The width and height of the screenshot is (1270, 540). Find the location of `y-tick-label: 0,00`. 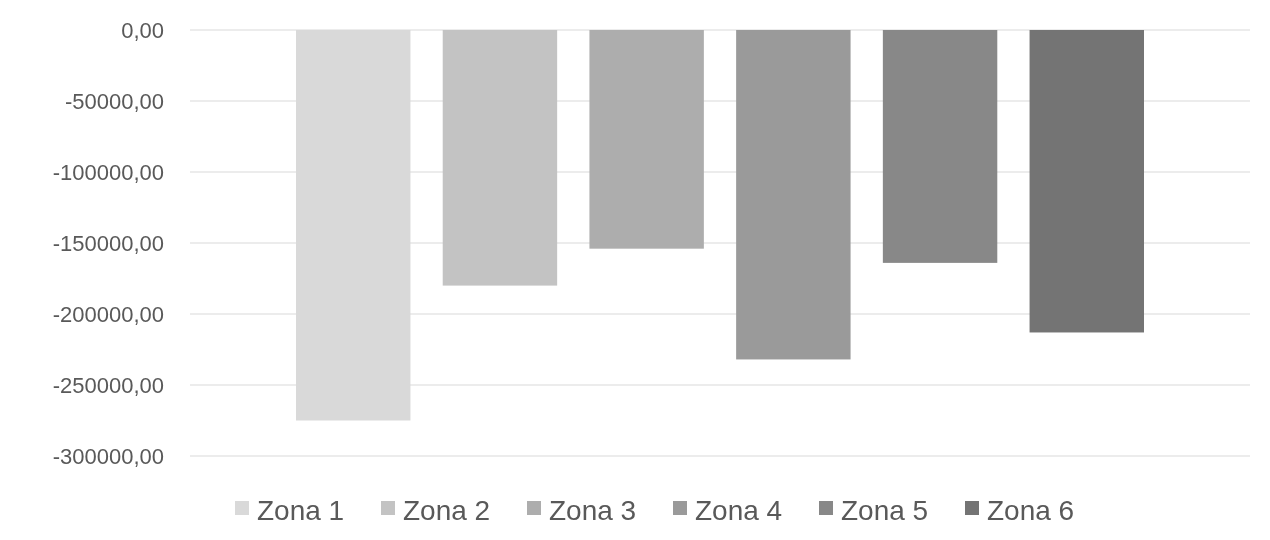

y-tick-label: 0,00 is located at coordinates (142, 30).